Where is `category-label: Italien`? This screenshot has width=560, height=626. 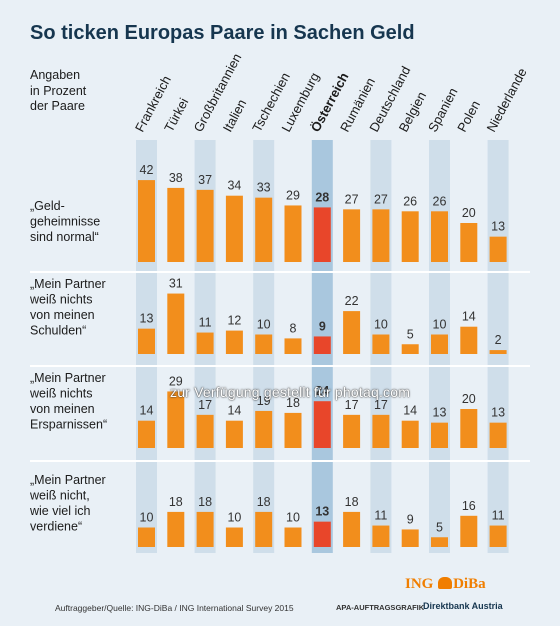
category-label: Italien is located at coordinates (235, 116).